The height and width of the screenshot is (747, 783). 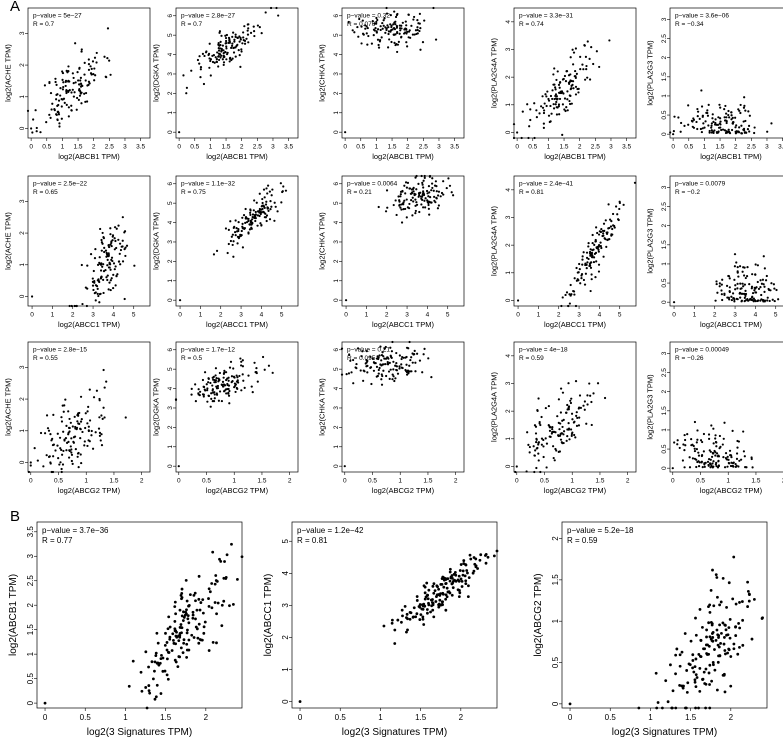 I want to click on y-axis-label: log2(PLA2G3 TPM), so click(x=650, y=241).